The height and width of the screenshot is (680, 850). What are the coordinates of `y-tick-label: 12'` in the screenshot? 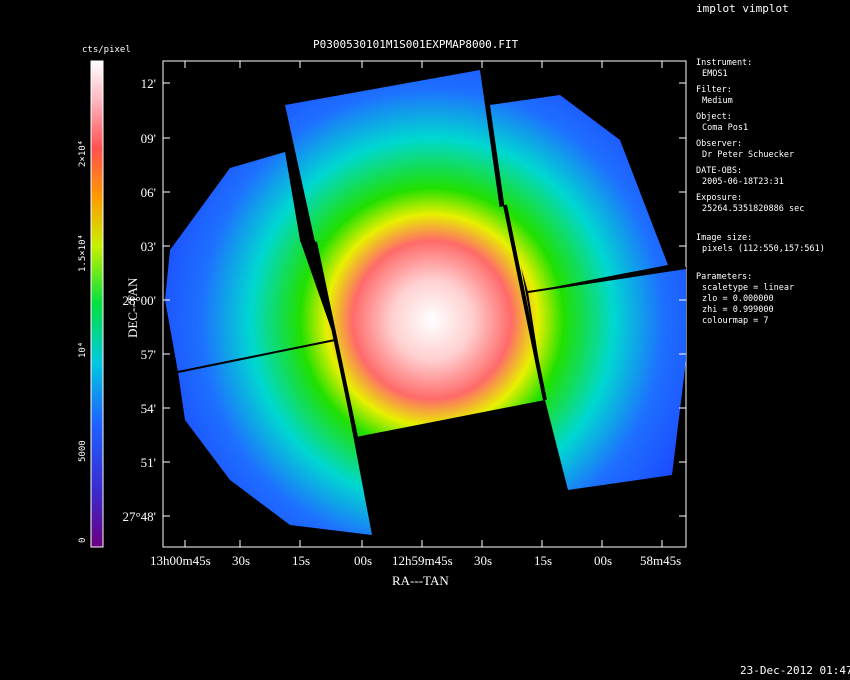 It's located at (148, 83).